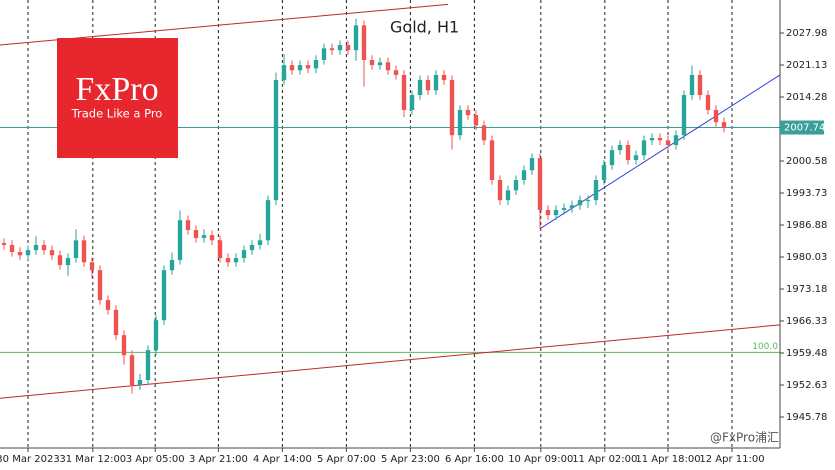 The width and height of the screenshot is (835, 470). I want to click on y-tick-label: 1973.18, so click(806, 289).